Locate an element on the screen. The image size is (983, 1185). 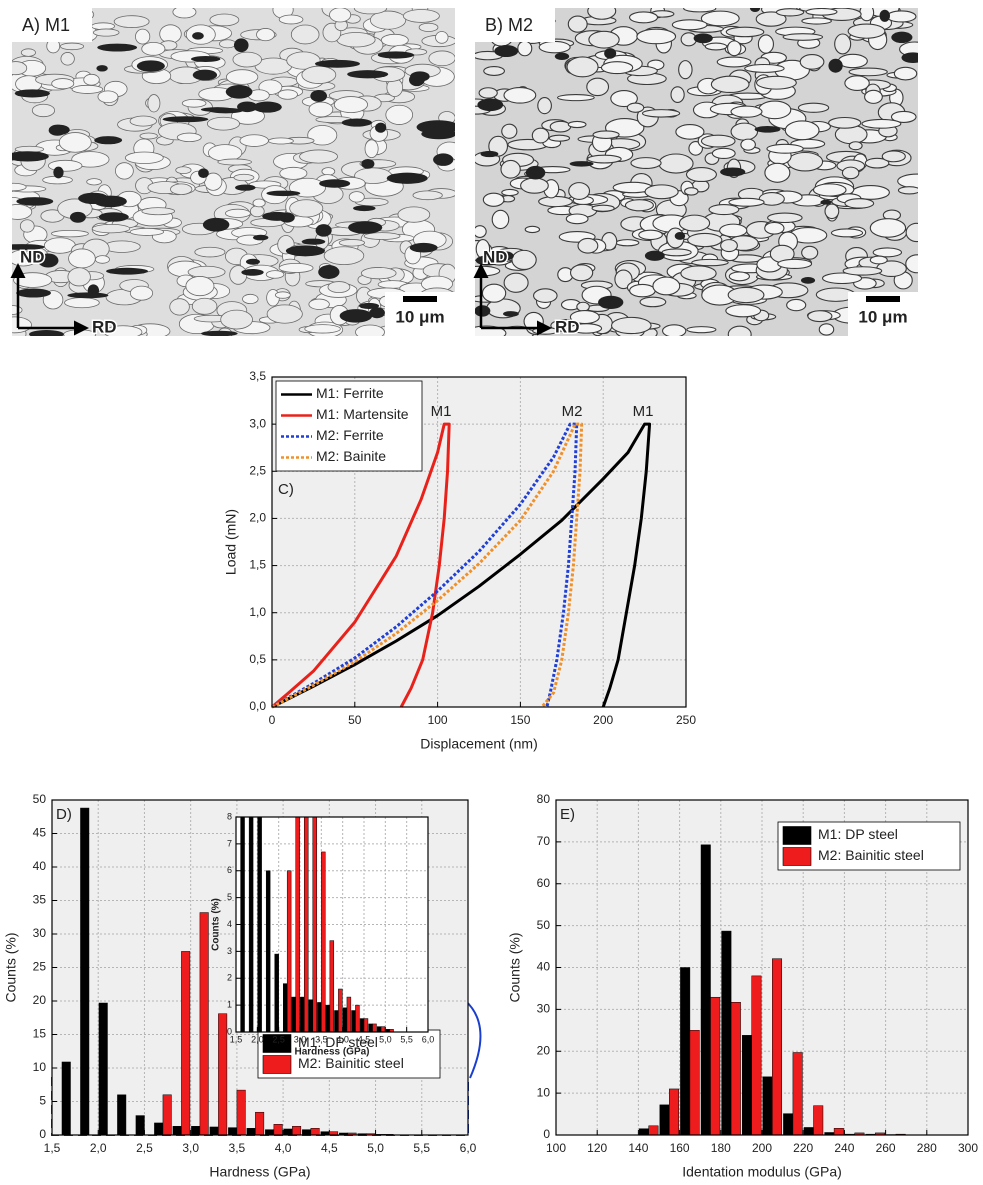
series-line is located at coordinates (427, 565).